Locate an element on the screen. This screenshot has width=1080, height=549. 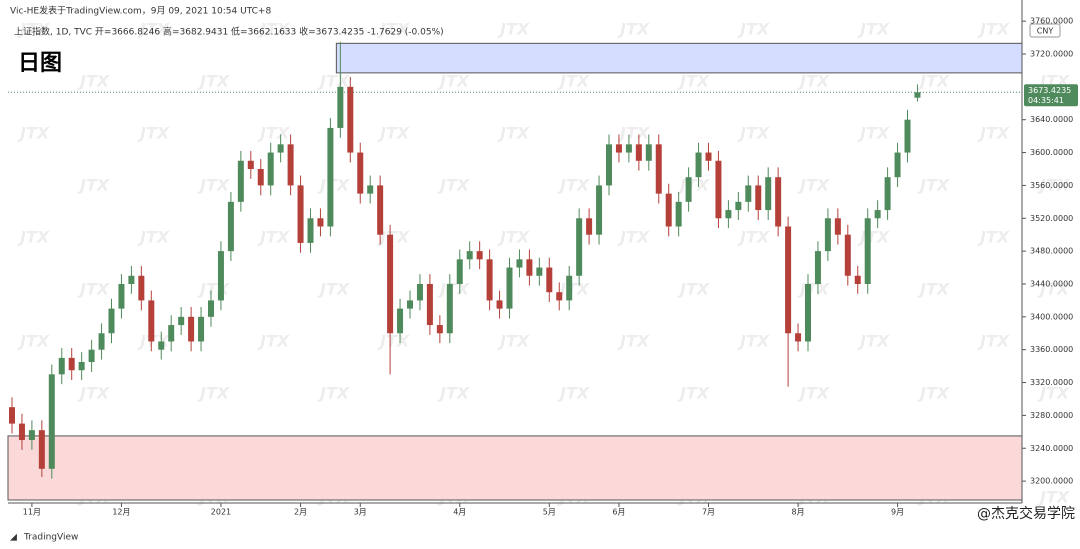
x-tick-label: 5月 is located at coordinates (549, 512).